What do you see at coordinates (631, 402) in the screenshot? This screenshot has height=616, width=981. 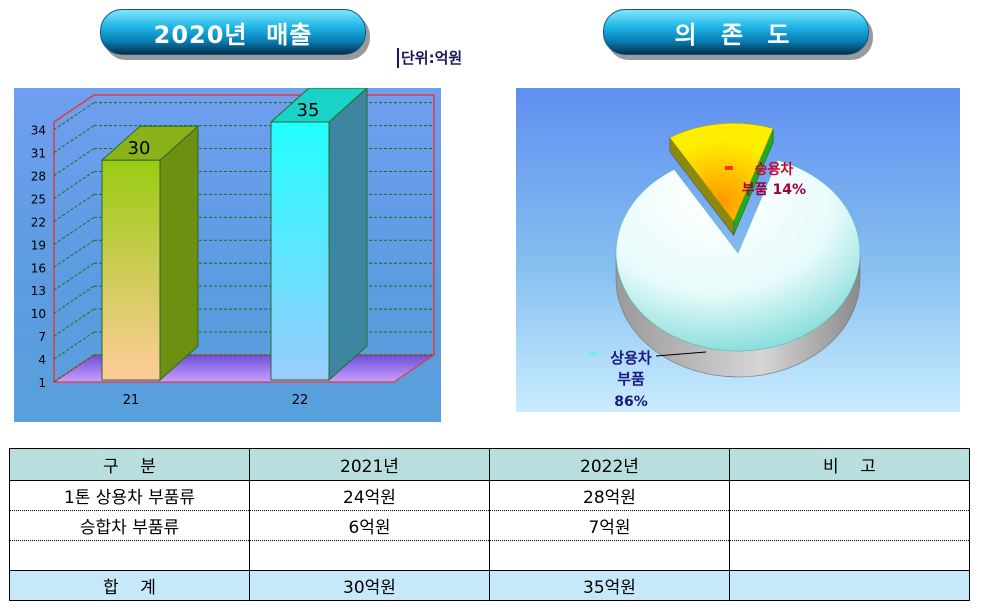 I see `pie-percent-commercial: 86%` at bounding box center [631, 402].